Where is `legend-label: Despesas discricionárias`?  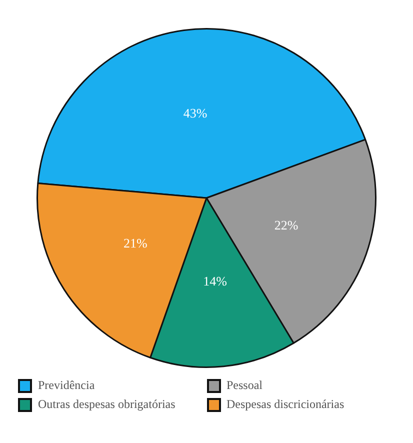
legend-label: Despesas discricionárias is located at coordinates (285, 404).